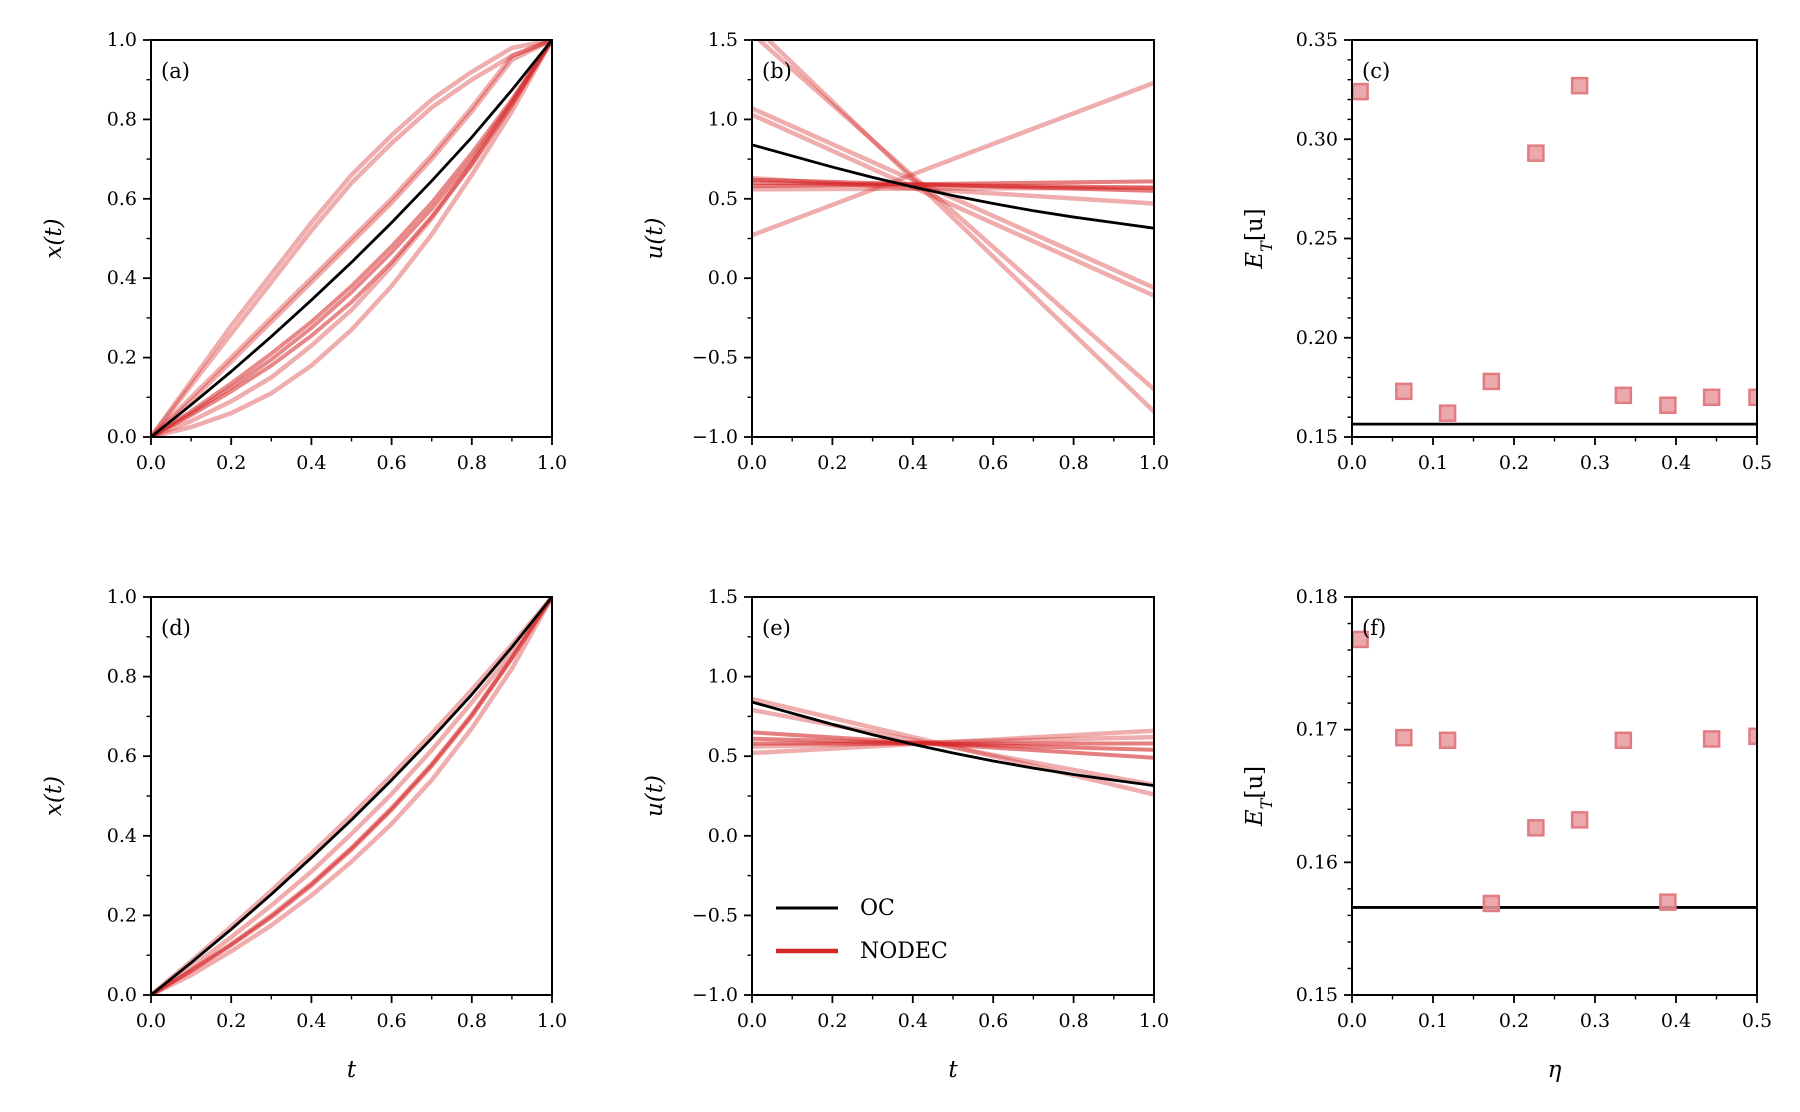 This screenshot has width=1800, height=1112. Describe the element at coordinates (723, 756) in the screenshot. I see `y-tick-label: 0.5` at that location.